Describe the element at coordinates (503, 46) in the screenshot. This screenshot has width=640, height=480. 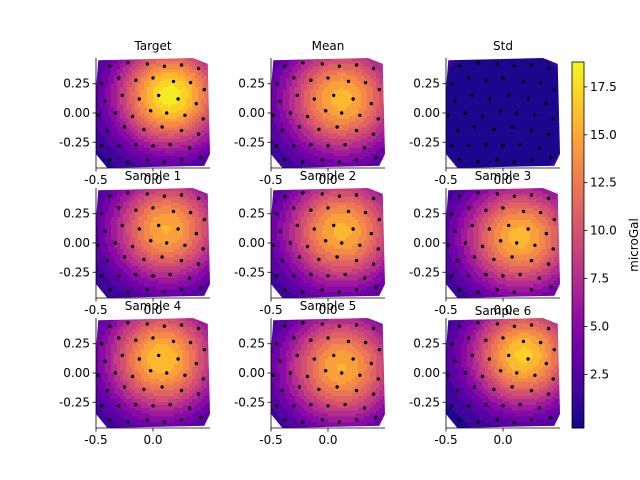
I see `panel-title: Std` at that location.